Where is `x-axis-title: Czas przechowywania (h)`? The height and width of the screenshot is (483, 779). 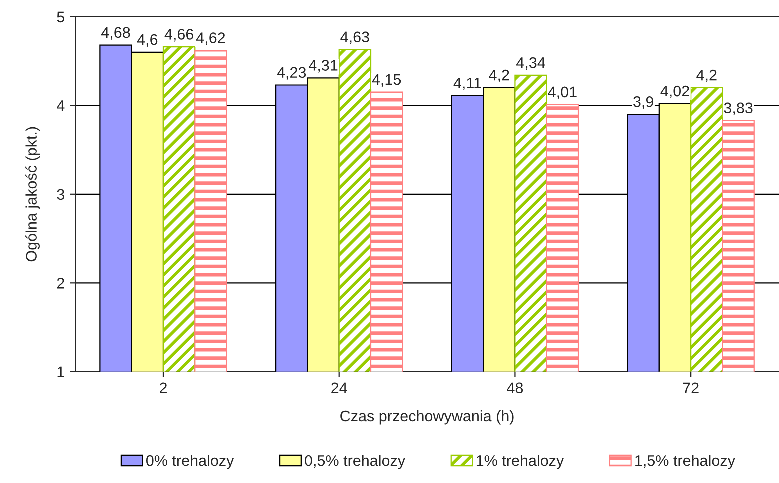
x-axis-title: Czas przechowywania (h) is located at coordinates (427, 417).